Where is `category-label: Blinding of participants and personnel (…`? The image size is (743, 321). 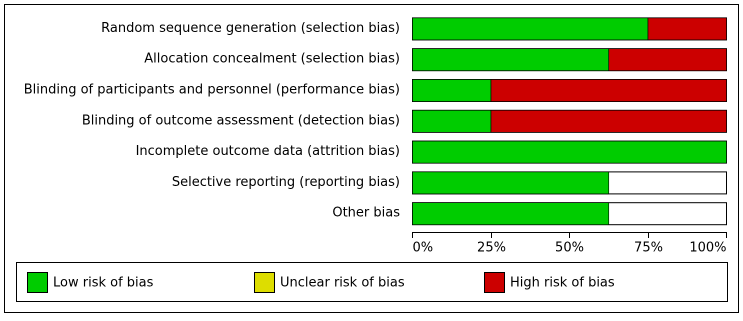
category-label: Blinding of participants and personnel (… is located at coordinates (212, 90).